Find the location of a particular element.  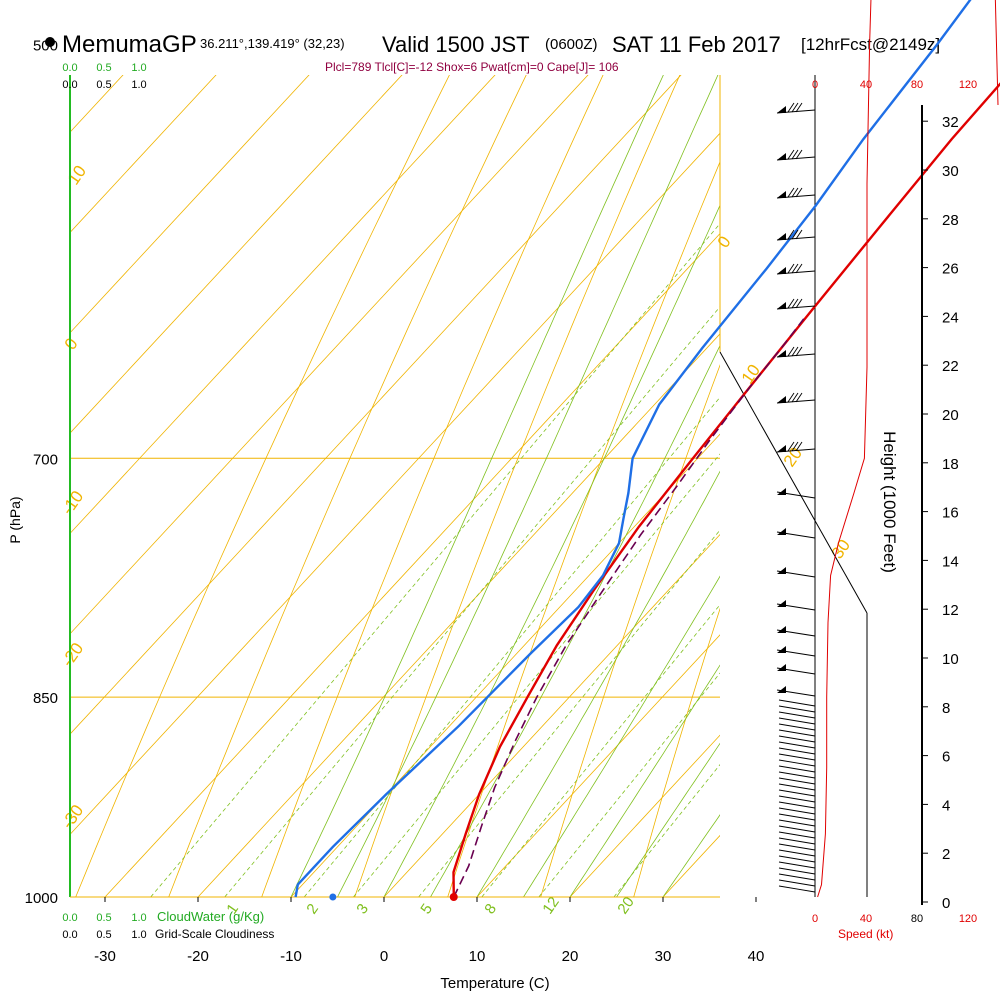

temperature-axis-label: Temperature (C) is located at coordinates (494, 983).